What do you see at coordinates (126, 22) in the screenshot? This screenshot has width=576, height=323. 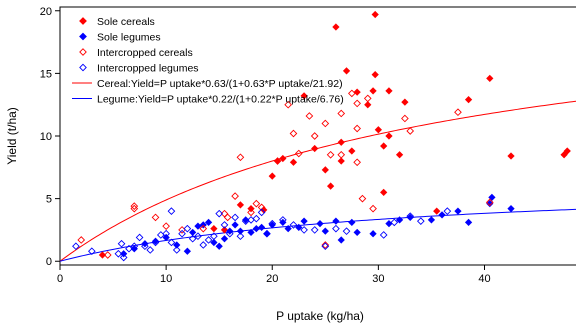 I see `legend-label: Sole cereals` at bounding box center [126, 22].